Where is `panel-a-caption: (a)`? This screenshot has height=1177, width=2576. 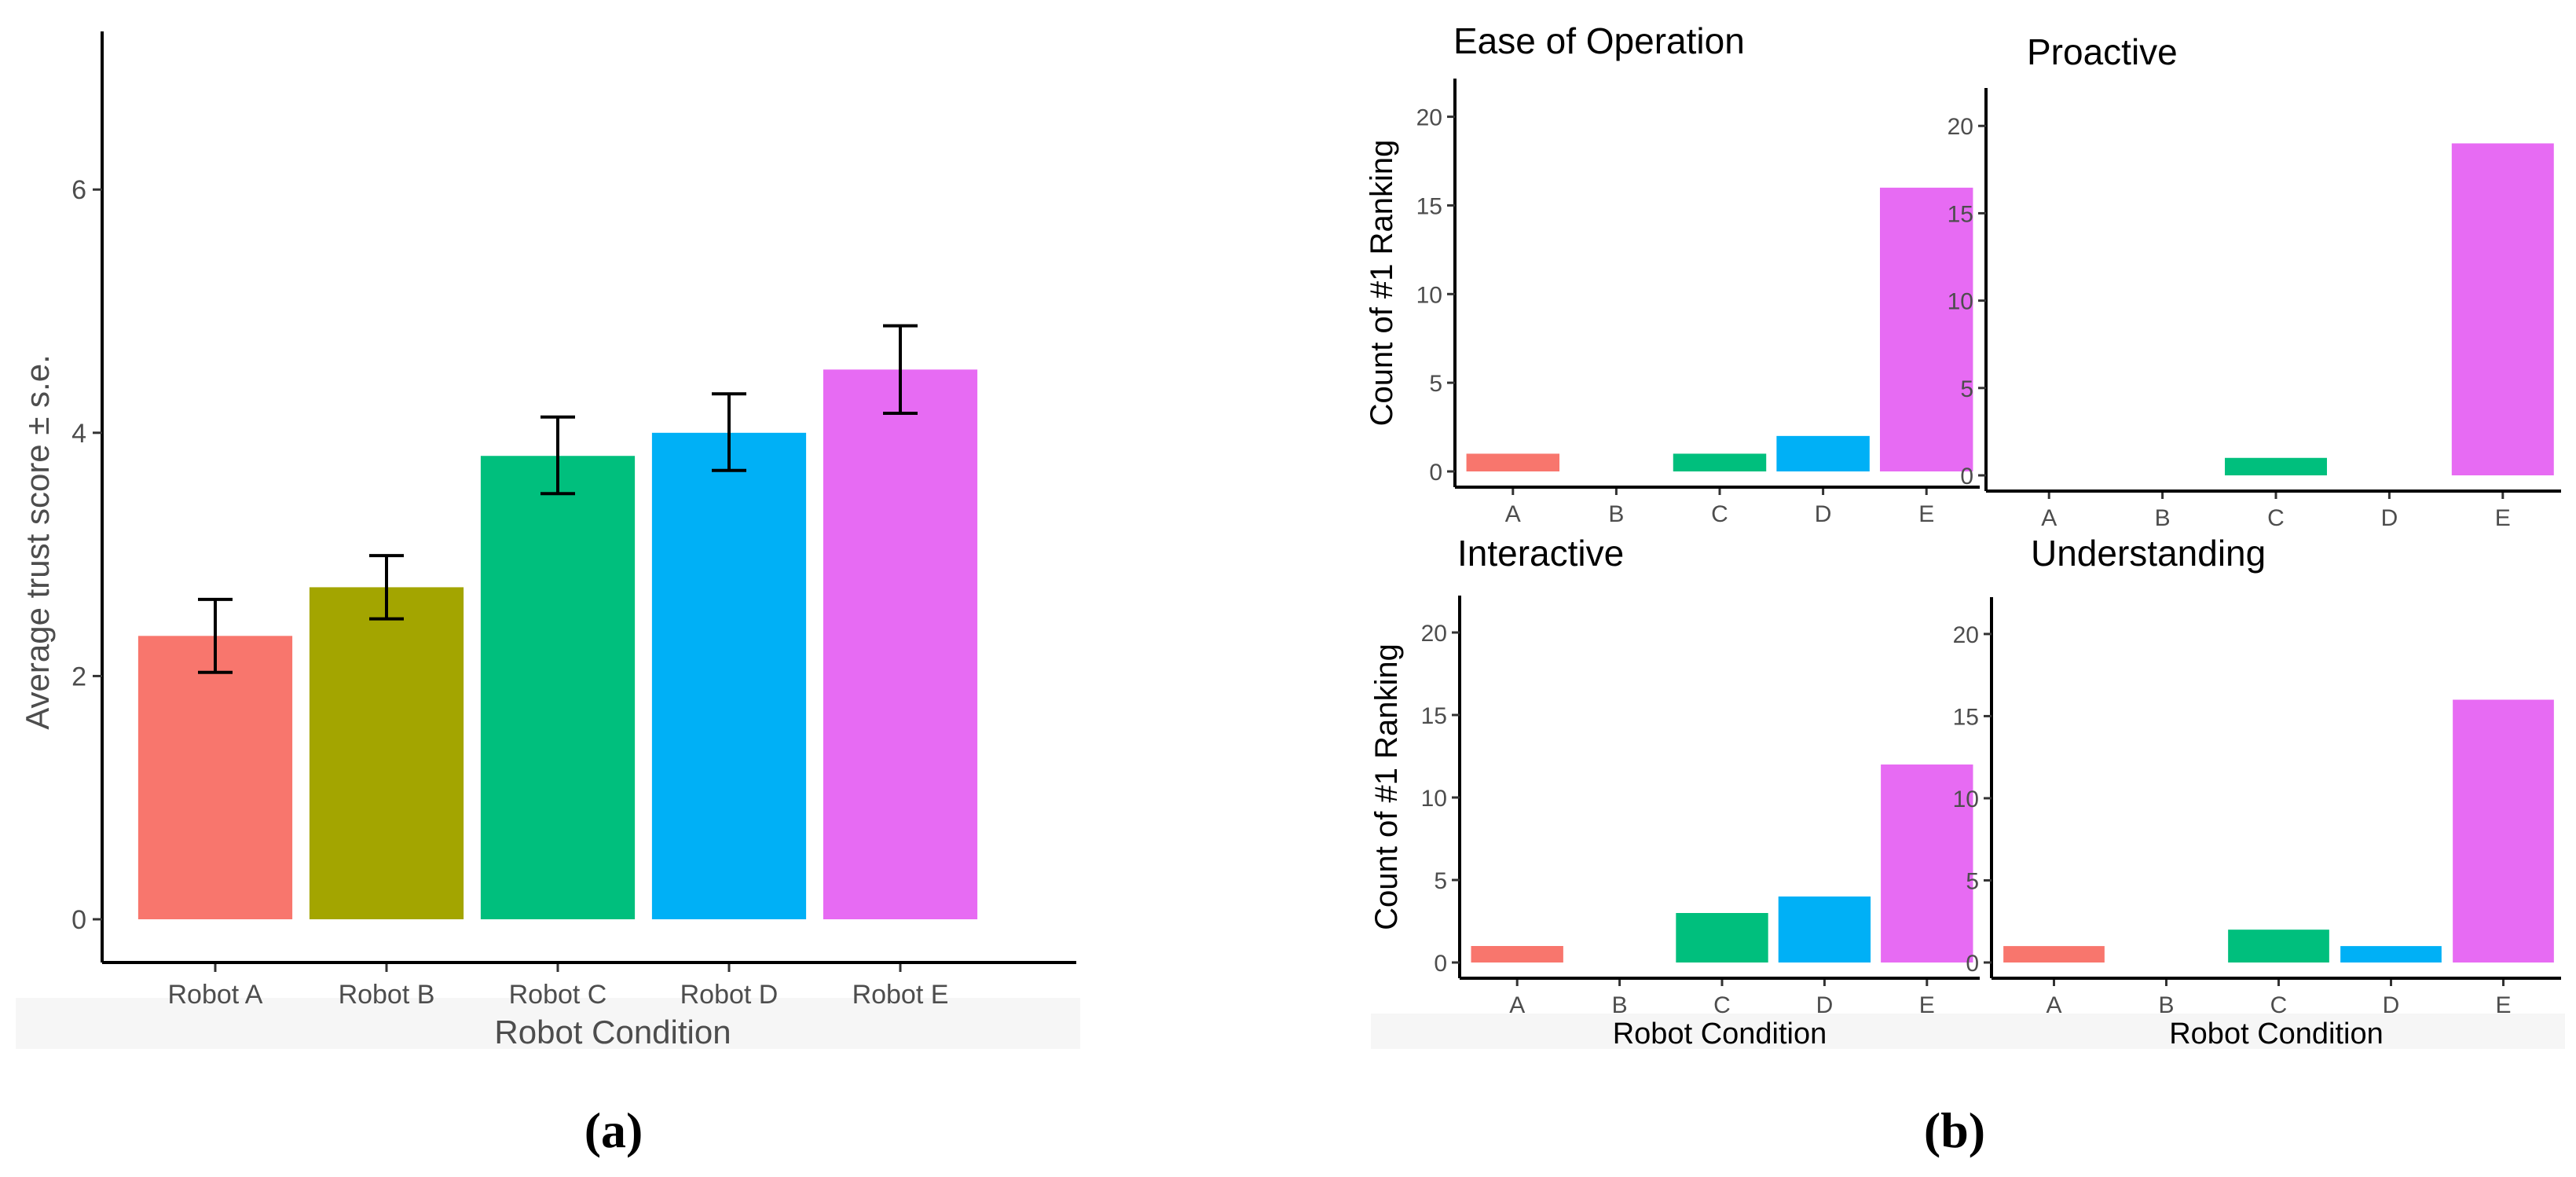
panel-a-caption: (a) is located at coordinates (613, 1130).